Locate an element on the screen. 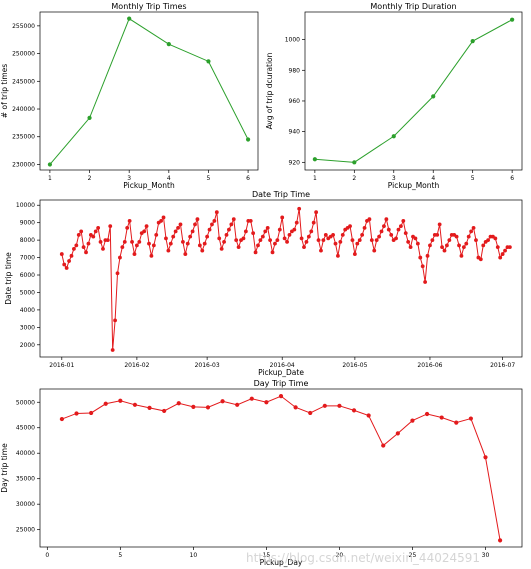  chart-title: Monthly Trip Times is located at coordinates (148, 6).